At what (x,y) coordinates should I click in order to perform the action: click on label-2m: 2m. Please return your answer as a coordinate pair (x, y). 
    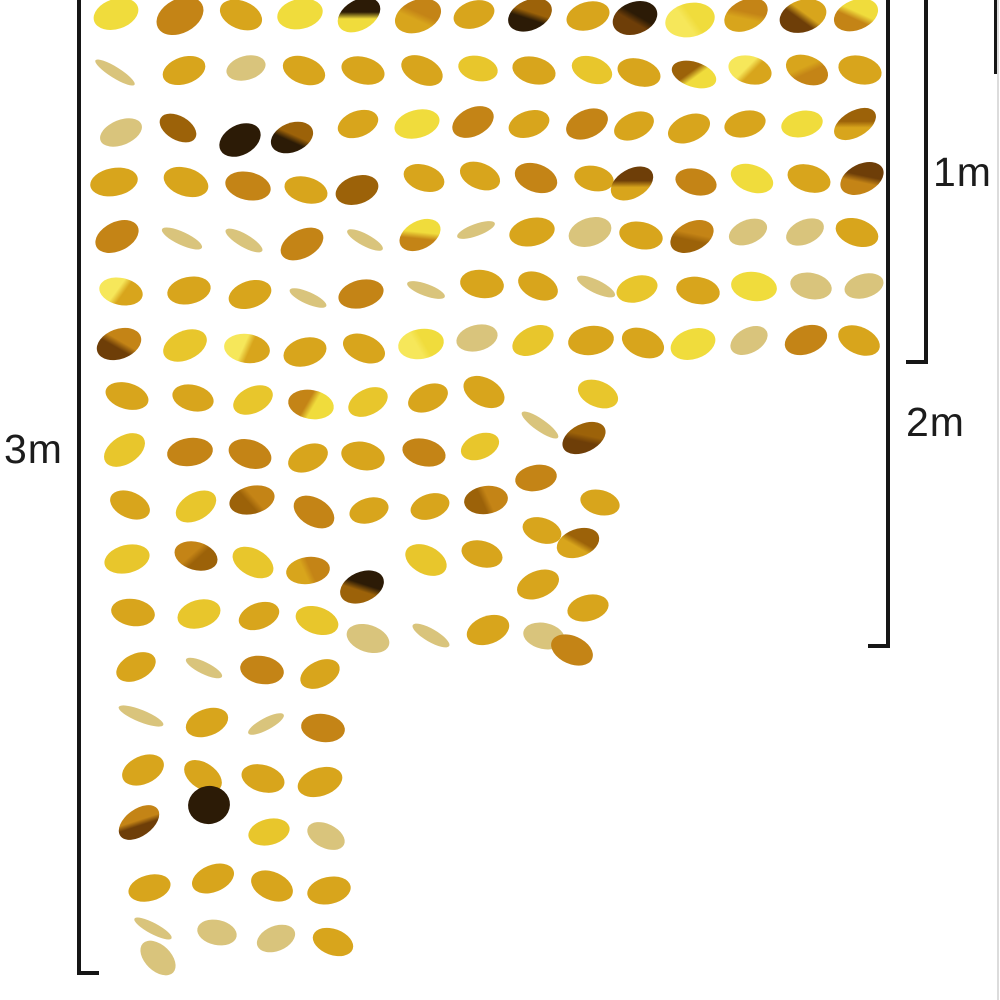
    Looking at the image, I should click on (935, 422).